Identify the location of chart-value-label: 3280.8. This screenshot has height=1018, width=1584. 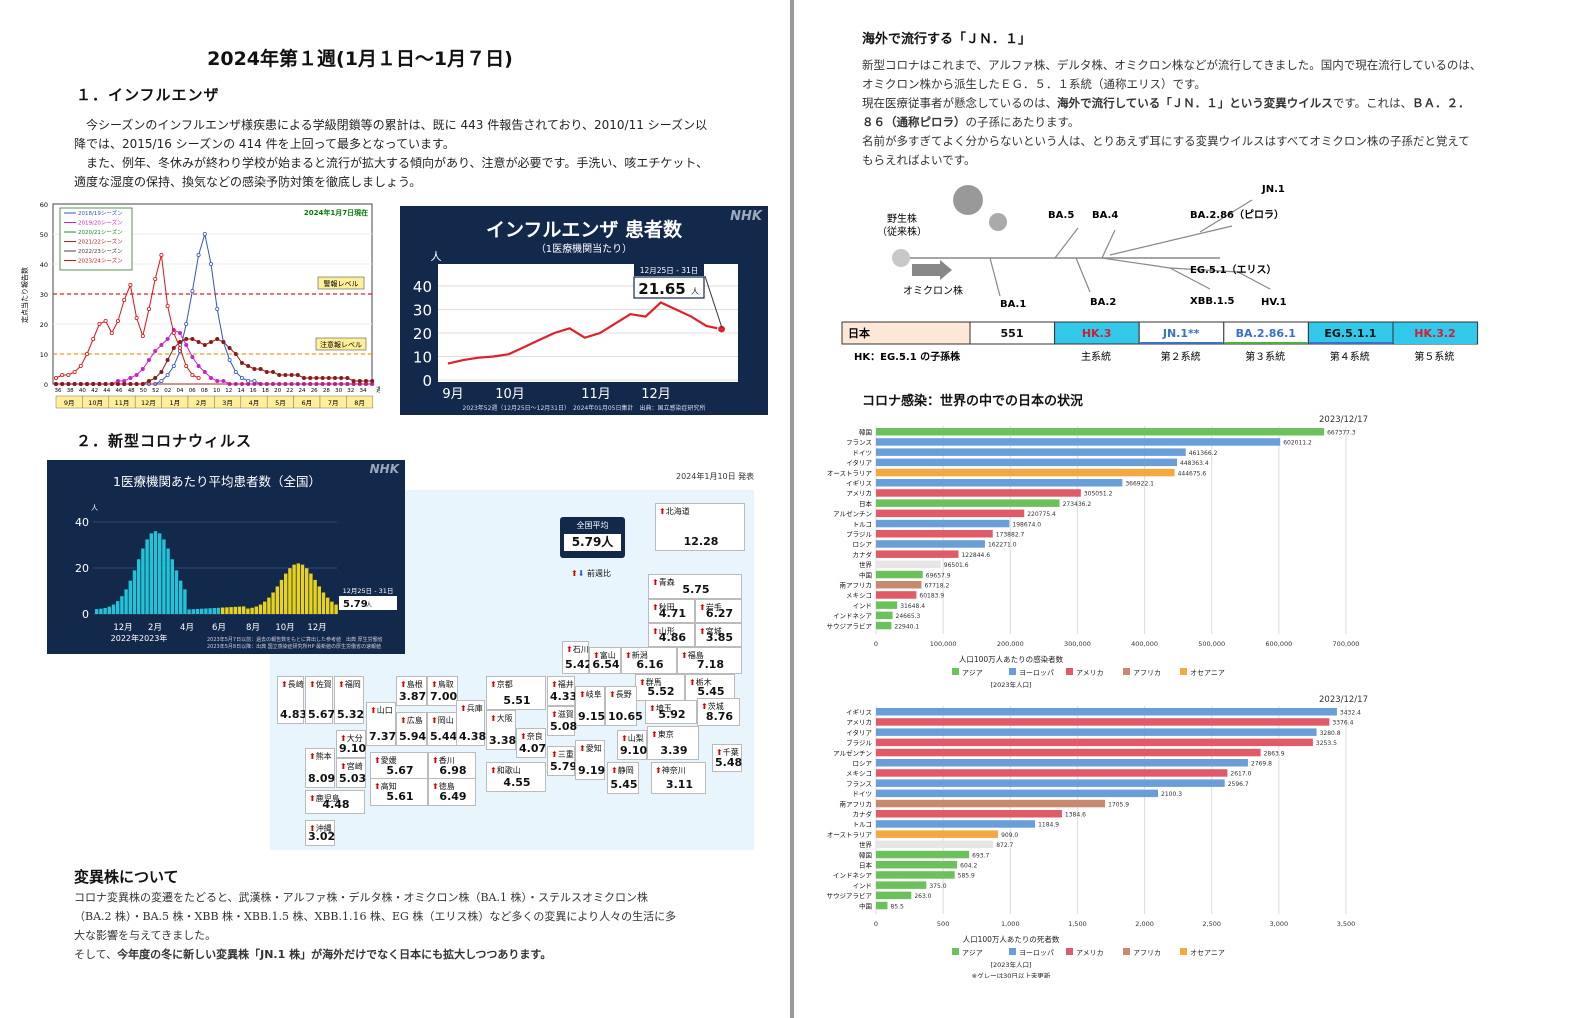
(1330, 733).